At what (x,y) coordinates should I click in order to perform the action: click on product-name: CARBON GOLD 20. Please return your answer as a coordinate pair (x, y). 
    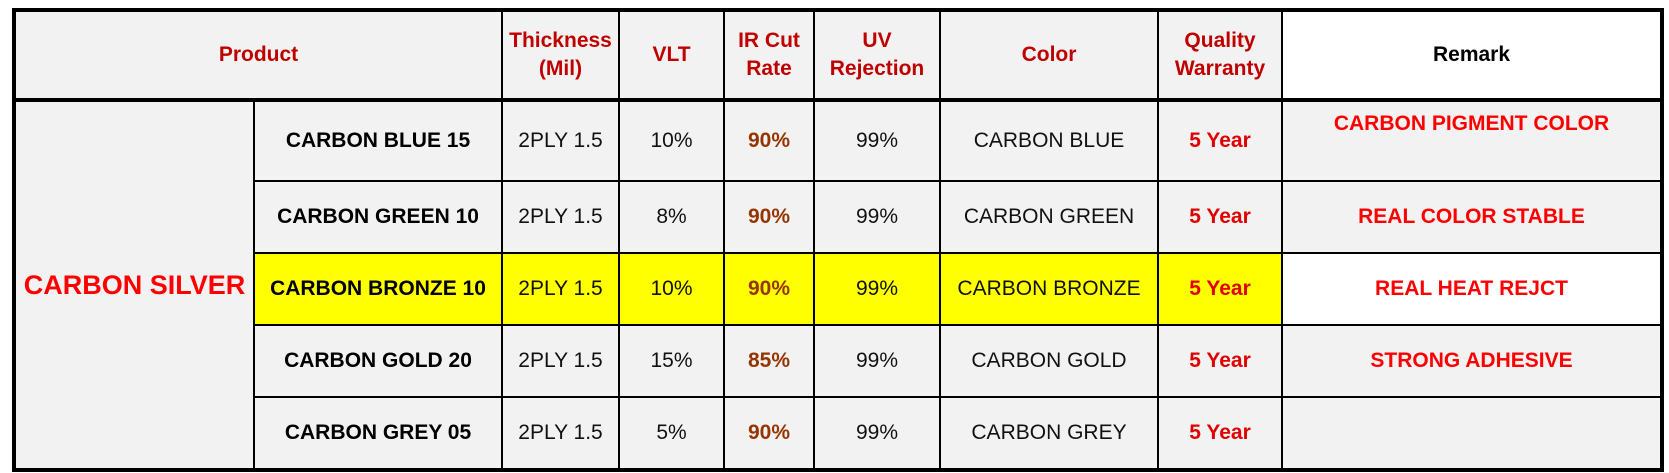
    Looking at the image, I should click on (378, 361).